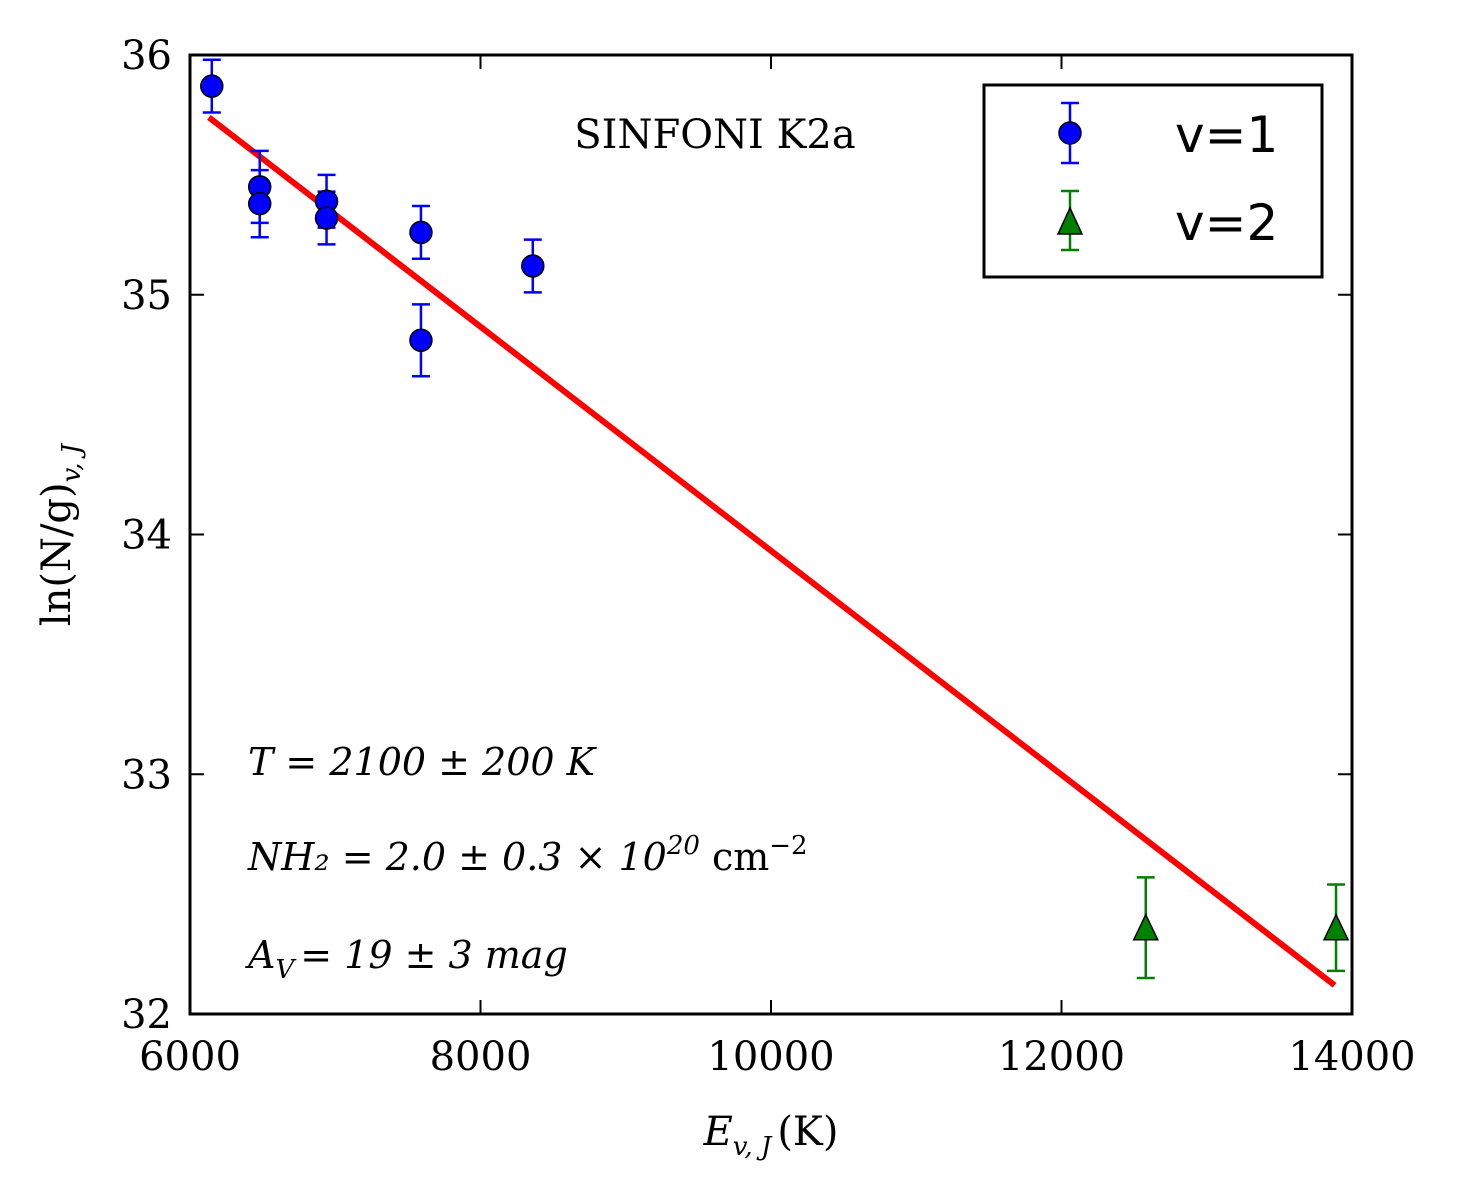 This screenshot has height=1190, width=1461. I want to click on annotation-temperature: T = 2100 ± 200 K, so click(423, 762).